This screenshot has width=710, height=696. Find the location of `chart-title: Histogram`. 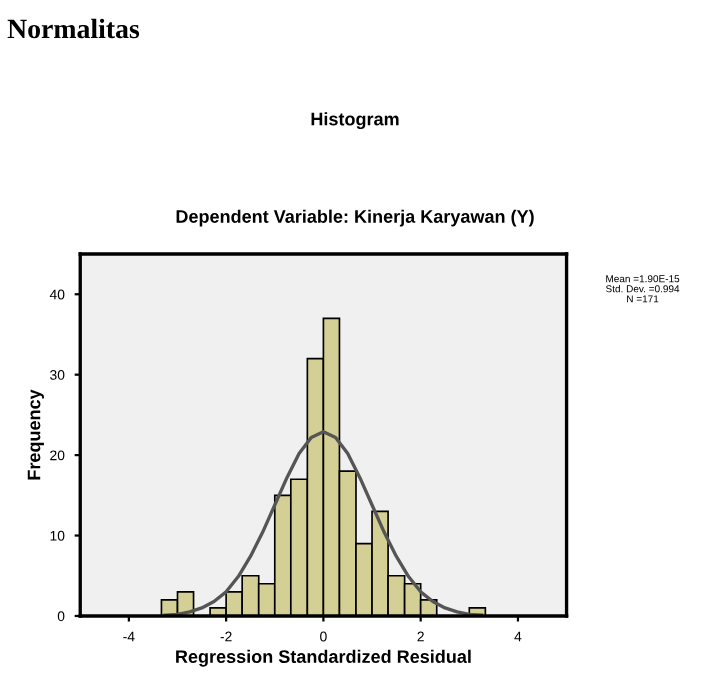

chart-title: Histogram is located at coordinates (355, 121).